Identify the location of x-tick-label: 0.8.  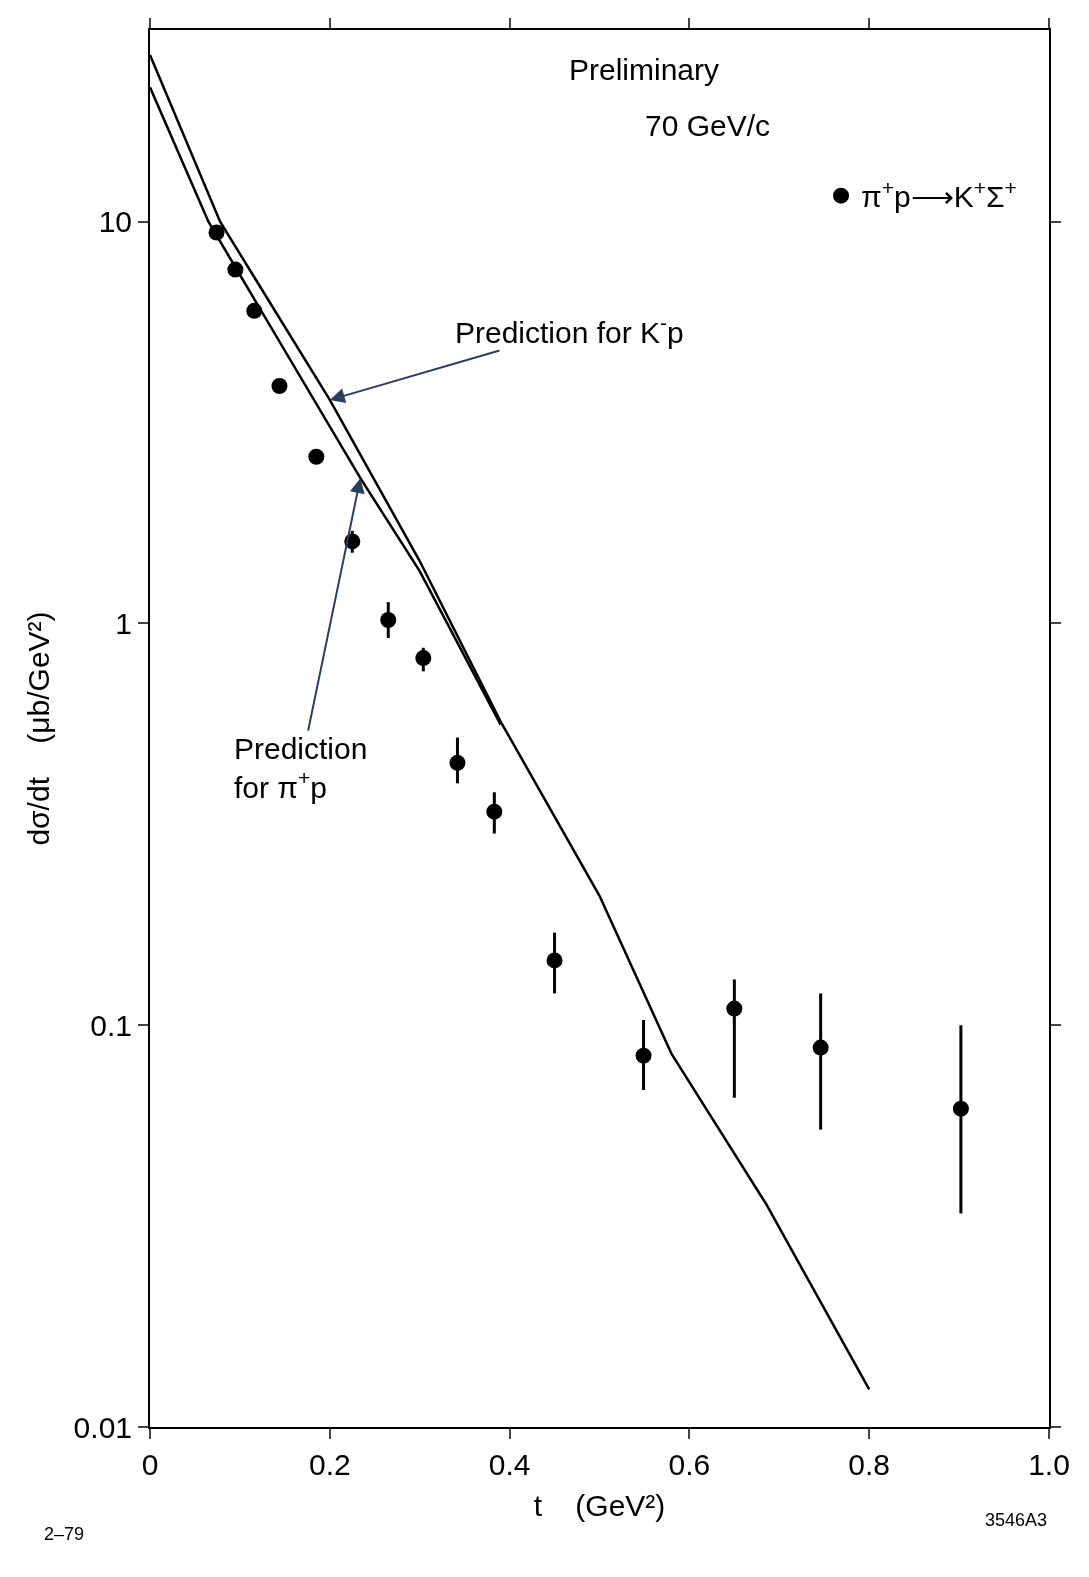
(869, 1464).